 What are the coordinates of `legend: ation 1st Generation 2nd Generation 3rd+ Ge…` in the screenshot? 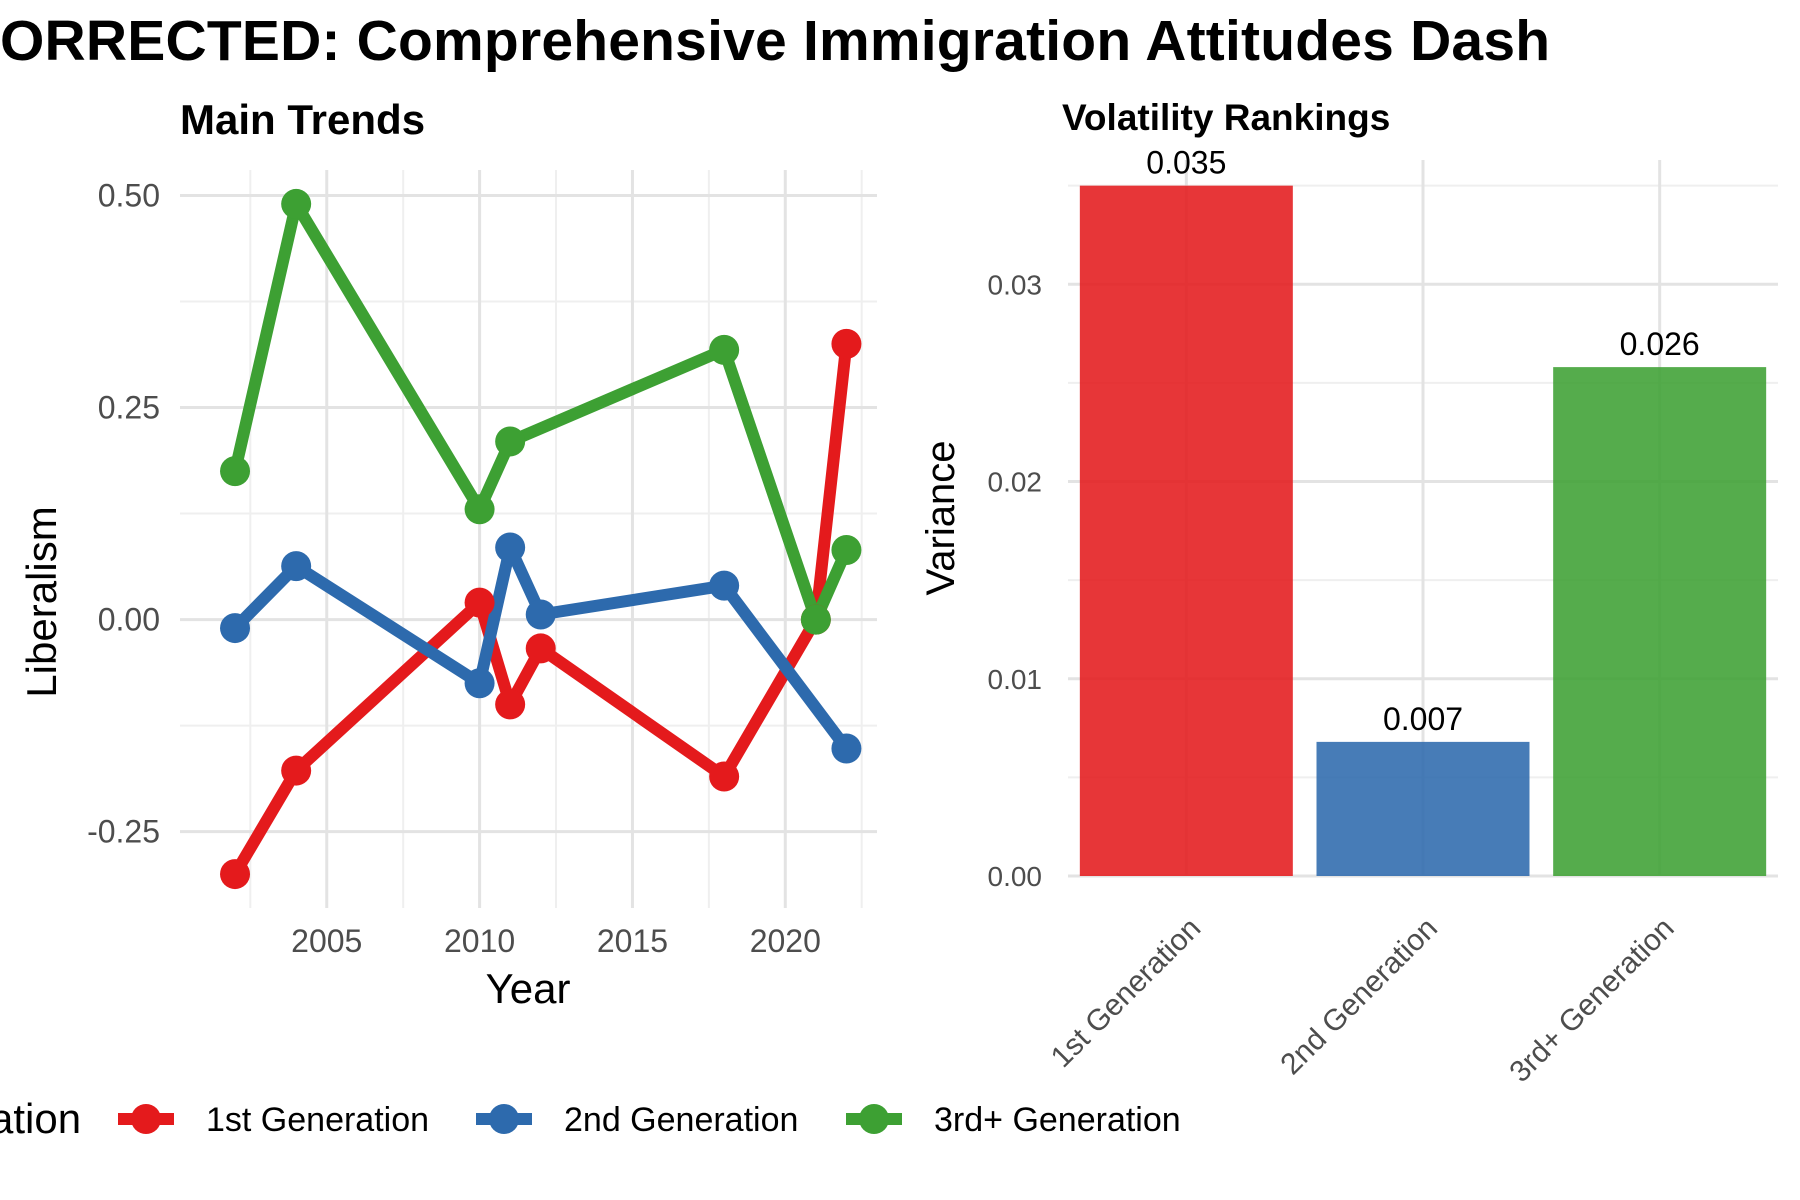 It's located at (590, 1118).